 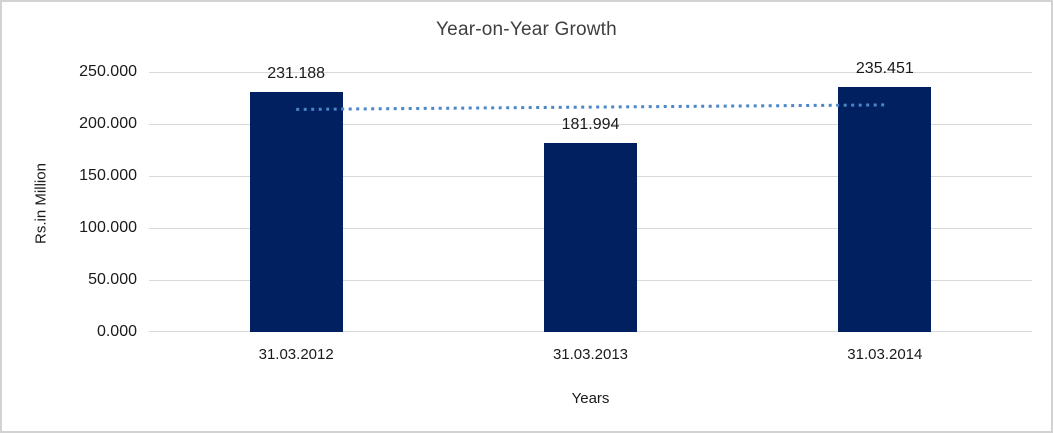 I want to click on x-tick-label: 31.03.2012, so click(x=296, y=354).